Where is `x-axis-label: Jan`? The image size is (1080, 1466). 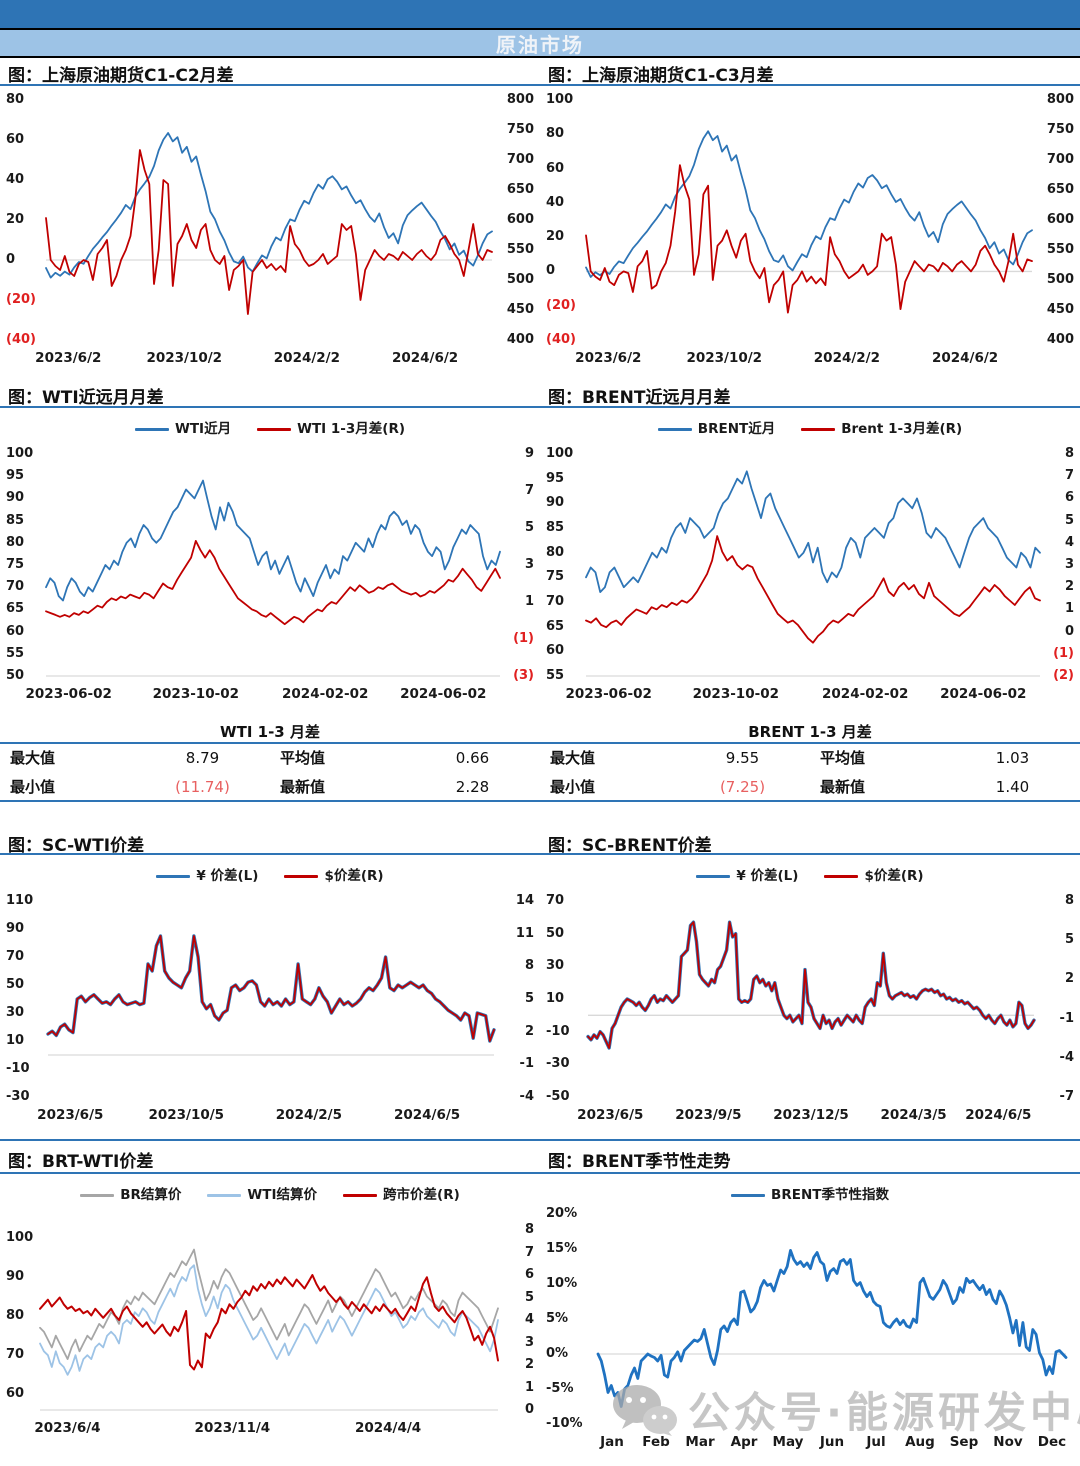 x-axis-label: Jan is located at coordinates (612, 1442).